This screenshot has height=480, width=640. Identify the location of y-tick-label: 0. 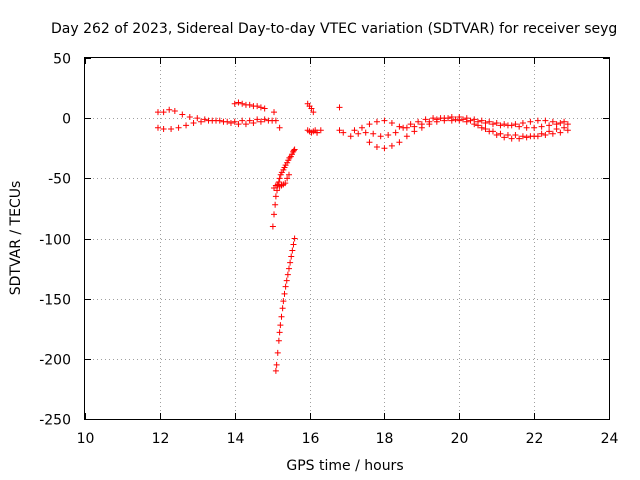
(66, 120).